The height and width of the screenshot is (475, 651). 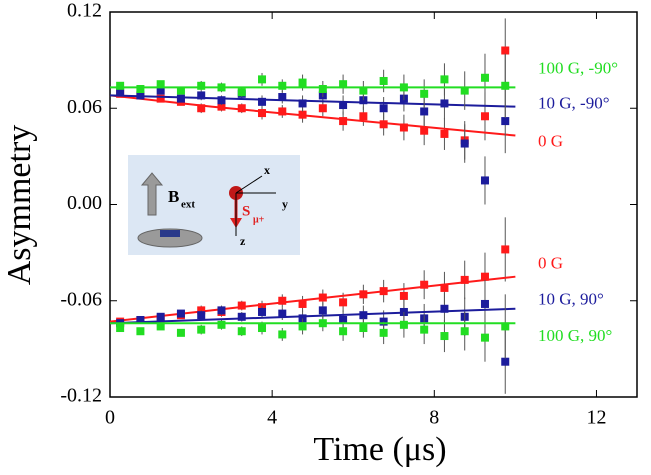 What do you see at coordinates (110, 418) in the screenshot?
I see `x-tick-label: 0` at bounding box center [110, 418].